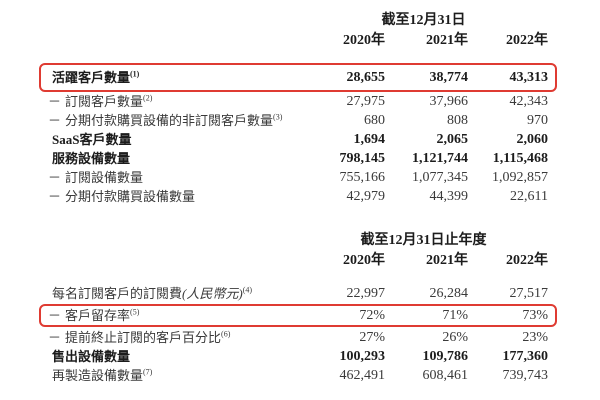 Image resolution: width=600 pixels, height=400 pixels. I want to click on value-cell-2021: 608,461, so click(445, 375).